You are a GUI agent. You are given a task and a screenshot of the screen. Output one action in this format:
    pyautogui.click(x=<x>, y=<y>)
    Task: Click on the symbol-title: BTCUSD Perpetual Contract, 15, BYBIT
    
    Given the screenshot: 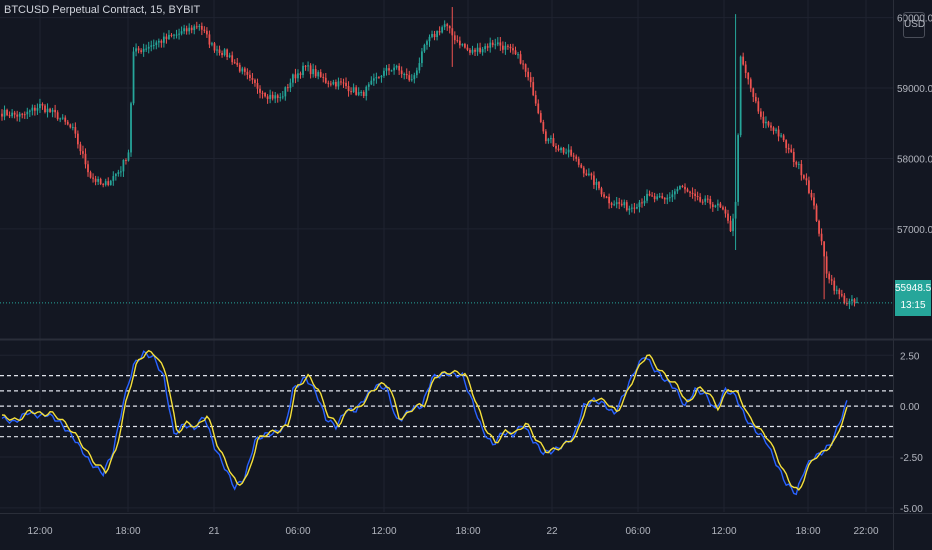 What is the action you would take?
    pyautogui.click(x=102, y=10)
    